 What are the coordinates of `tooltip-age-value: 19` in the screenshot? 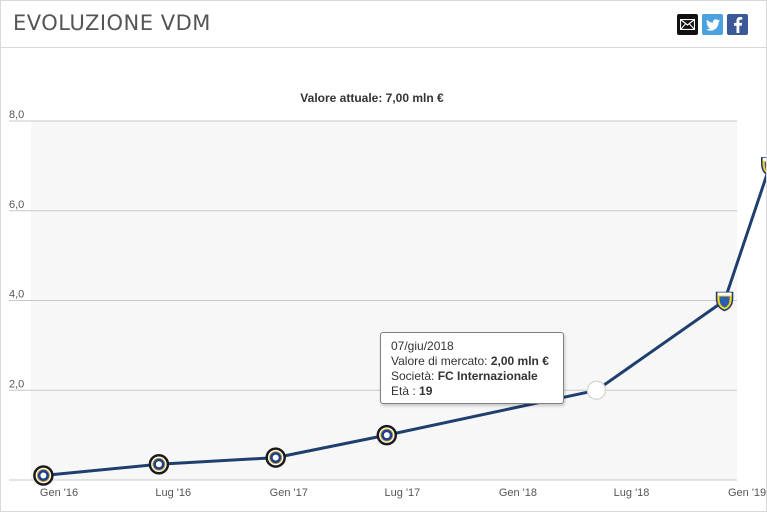 It's located at (426, 391).